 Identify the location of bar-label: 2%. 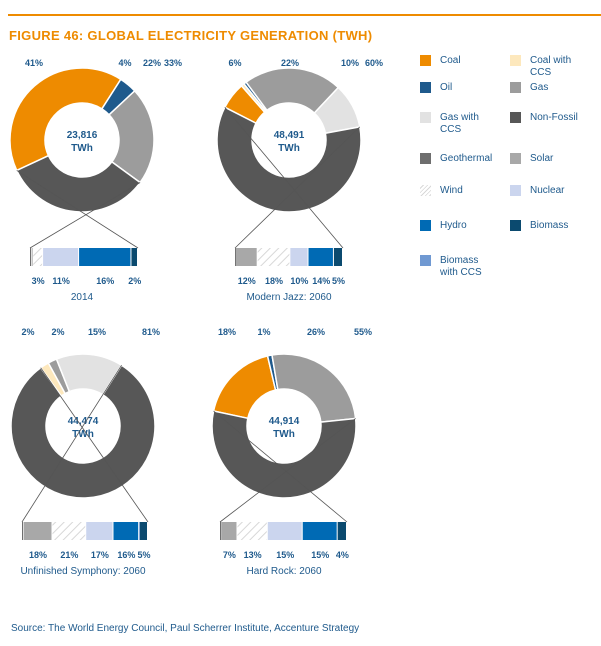
(134, 281).